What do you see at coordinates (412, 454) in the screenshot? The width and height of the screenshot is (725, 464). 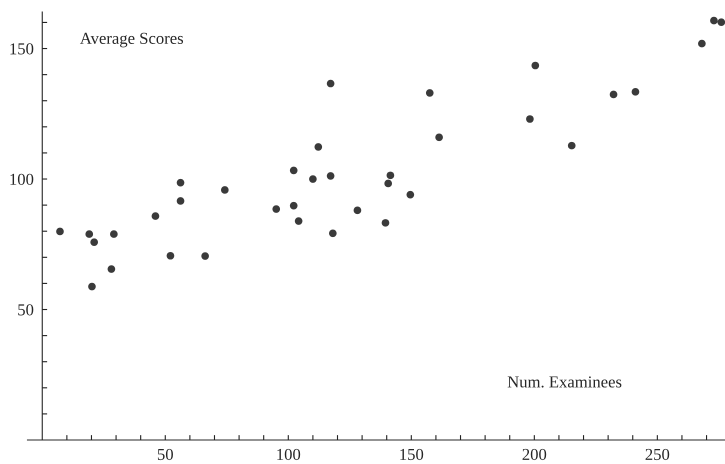 I see `x-tick-label: 150` at bounding box center [412, 454].